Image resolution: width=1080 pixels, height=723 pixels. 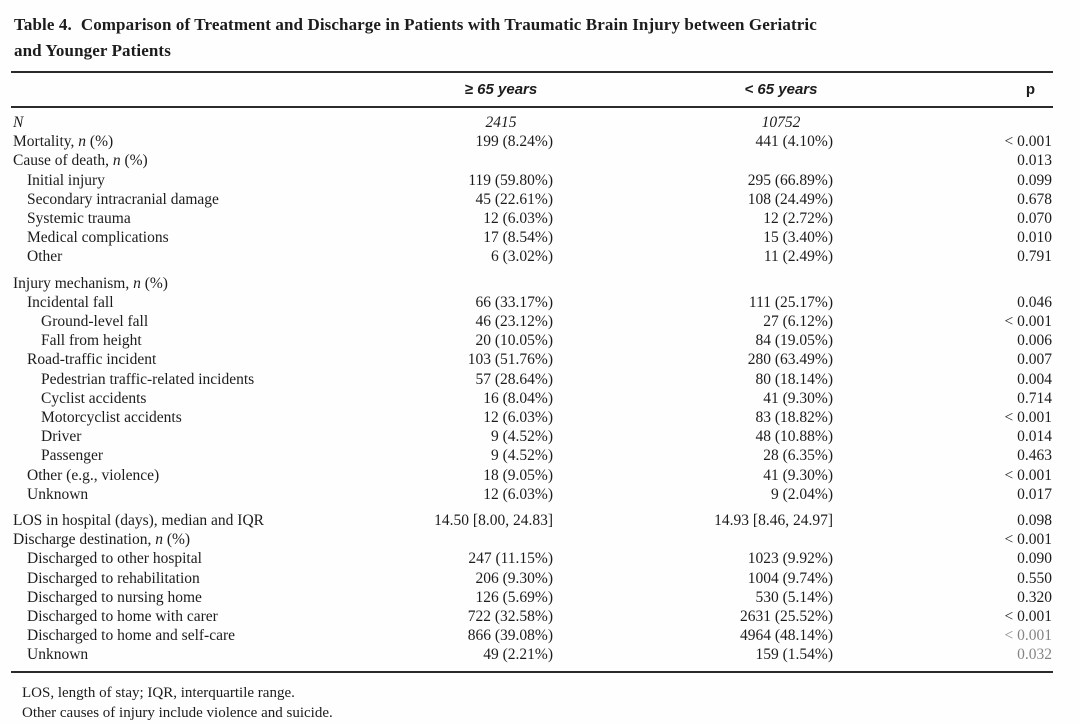 What do you see at coordinates (947, 119) in the screenshot?
I see `p-value` at bounding box center [947, 119].